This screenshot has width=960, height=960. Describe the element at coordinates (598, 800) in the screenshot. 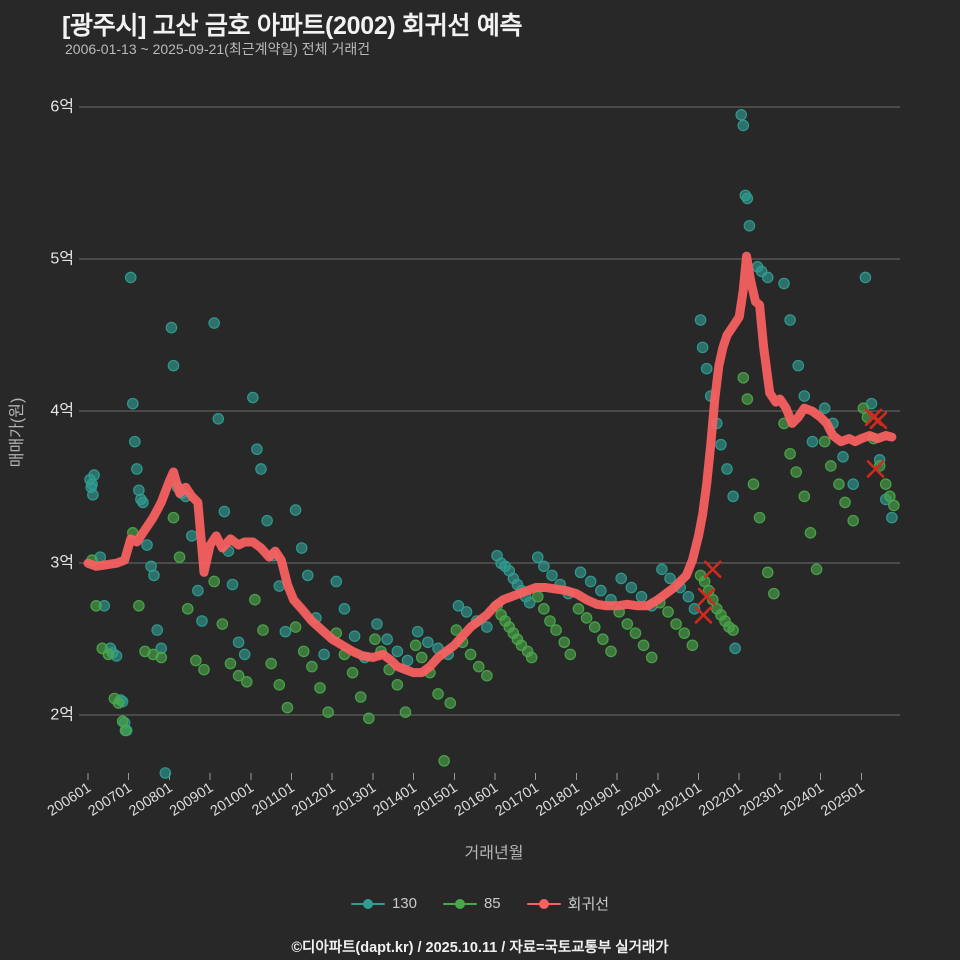

I see `x-axis-tick-label: 201901` at that location.